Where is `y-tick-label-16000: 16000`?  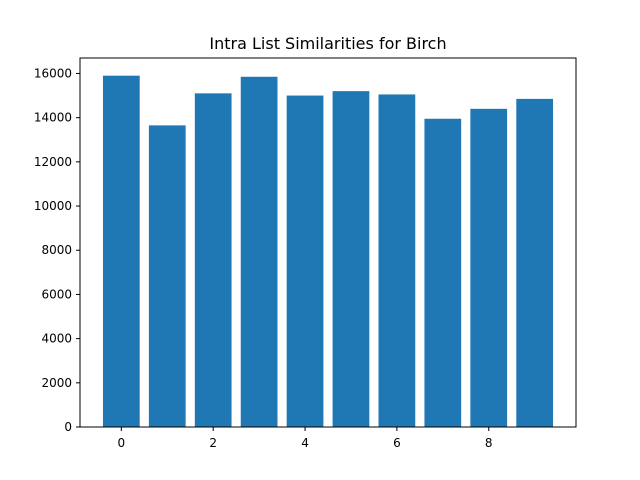
y-tick-label-16000: 16000 is located at coordinates (53, 73).